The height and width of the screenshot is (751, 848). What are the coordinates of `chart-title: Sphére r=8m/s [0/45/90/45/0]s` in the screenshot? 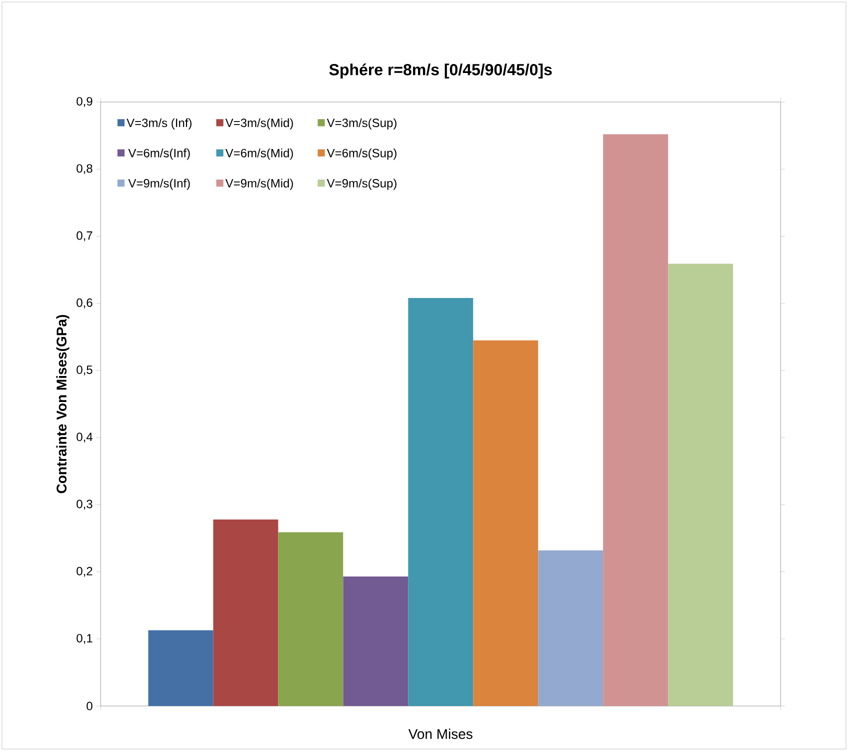 It's located at (440, 71).